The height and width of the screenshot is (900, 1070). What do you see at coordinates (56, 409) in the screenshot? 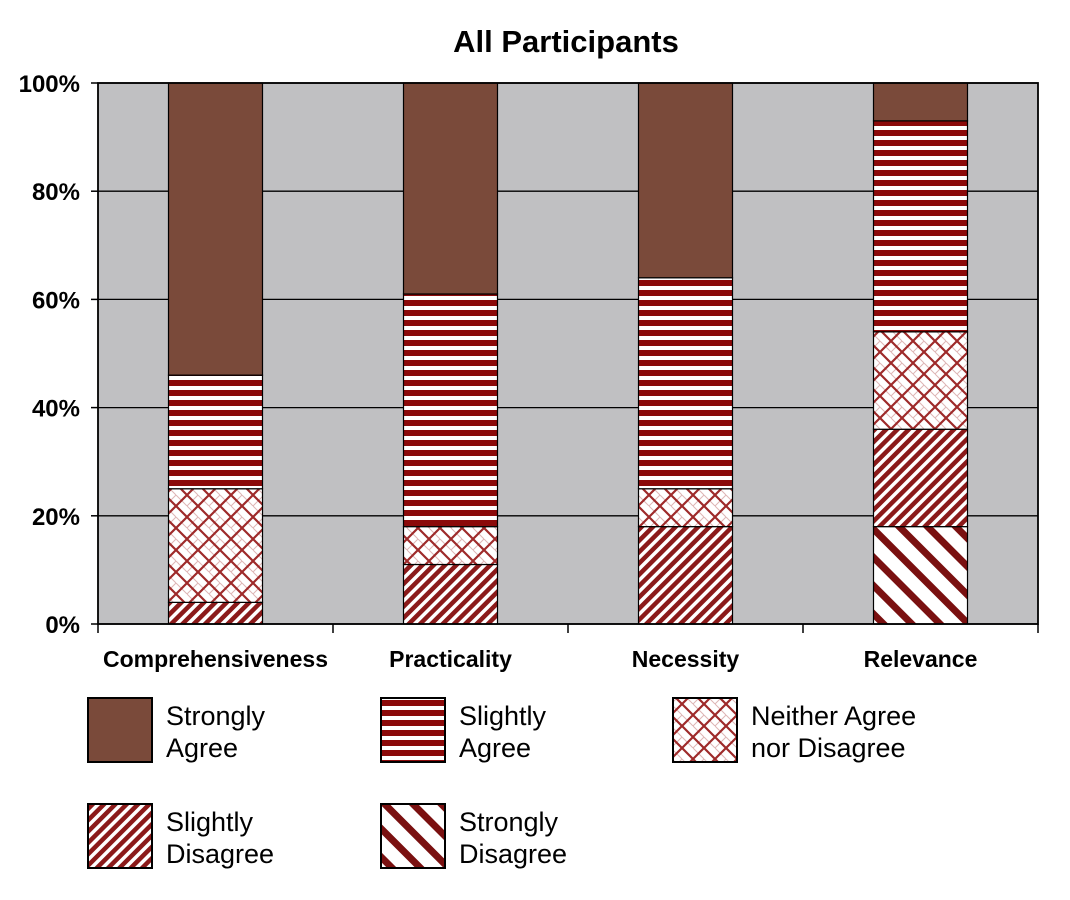
I see `y-tick-label: 40%` at bounding box center [56, 409].